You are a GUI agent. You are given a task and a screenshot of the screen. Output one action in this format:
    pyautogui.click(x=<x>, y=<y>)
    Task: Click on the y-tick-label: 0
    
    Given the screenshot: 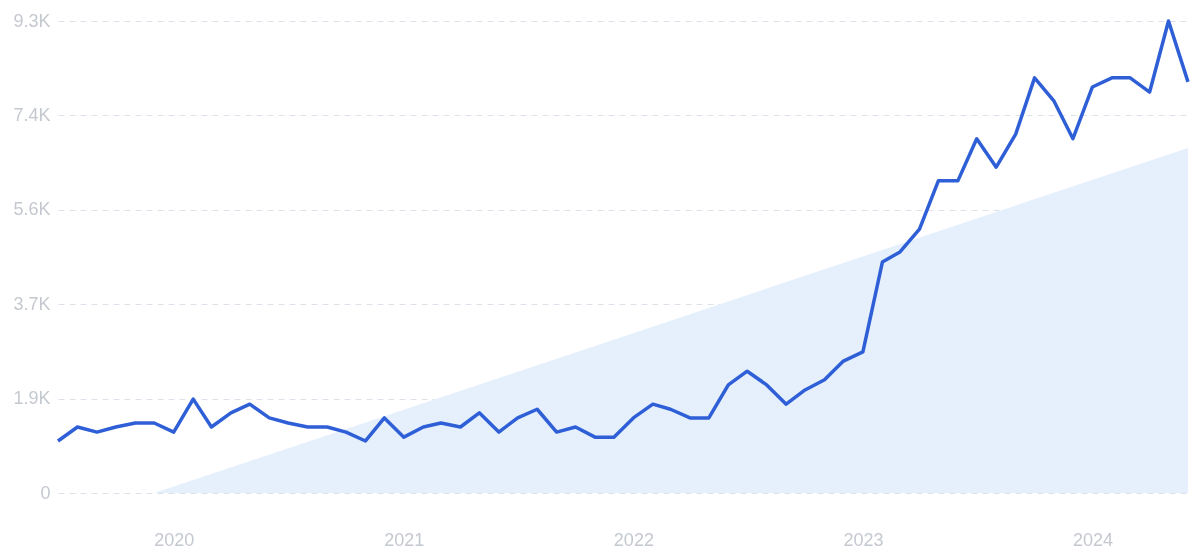 What is the action you would take?
    pyautogui.click(x=45, y=492)
    